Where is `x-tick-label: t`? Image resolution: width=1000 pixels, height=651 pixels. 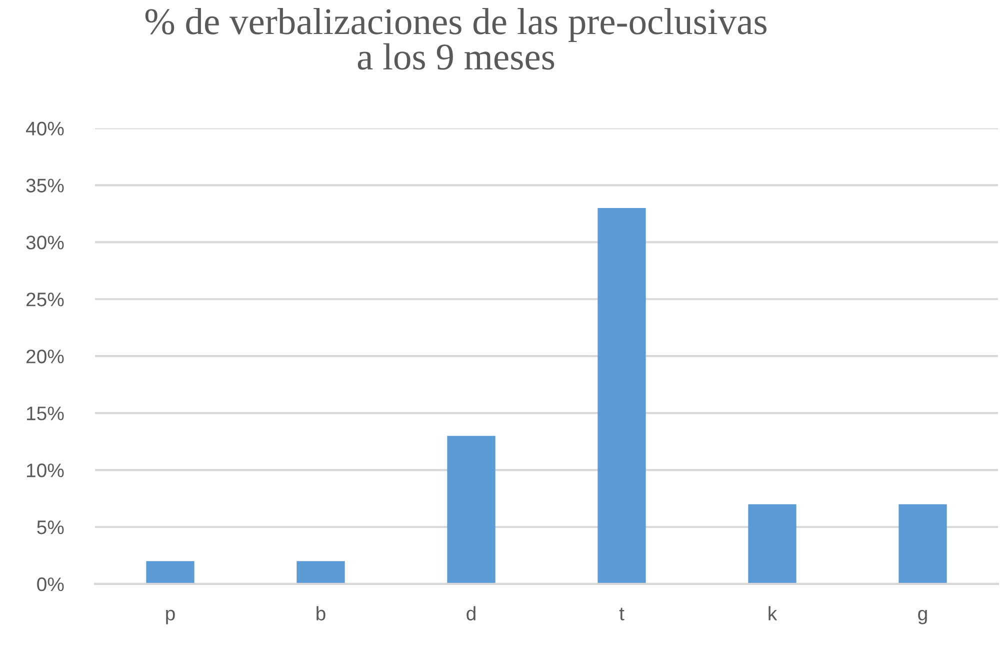
x-tick-label: t is located at coordinates (621, 614).